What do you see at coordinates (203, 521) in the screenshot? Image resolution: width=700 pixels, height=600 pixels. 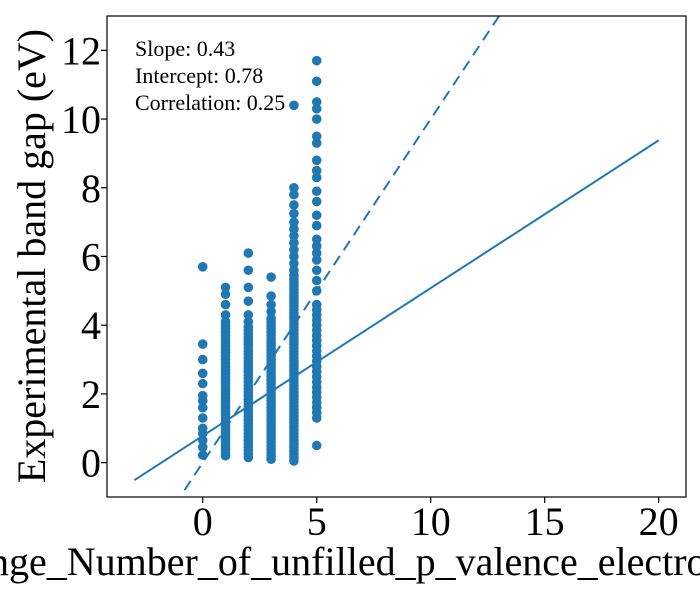 I see `x-tick-label: 0` at bounding box center [203, 521].